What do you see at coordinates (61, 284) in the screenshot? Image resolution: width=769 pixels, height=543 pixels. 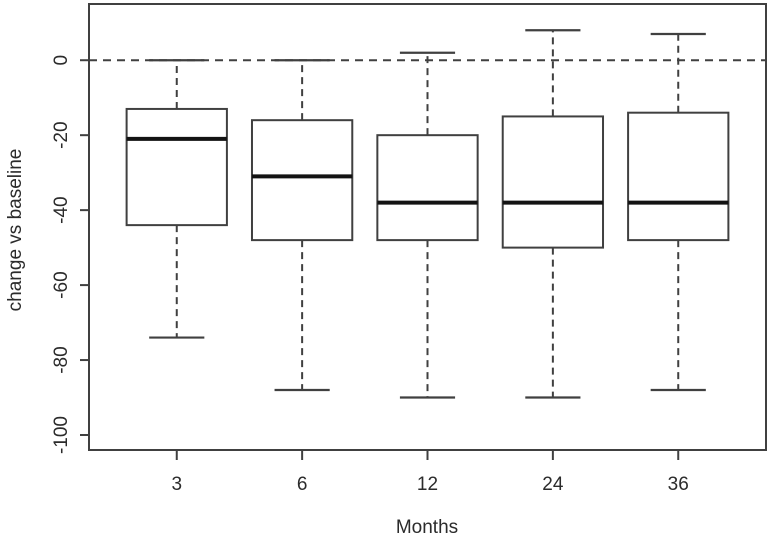 I see `y-tick-label: -60` at bounding box center [61, 284].